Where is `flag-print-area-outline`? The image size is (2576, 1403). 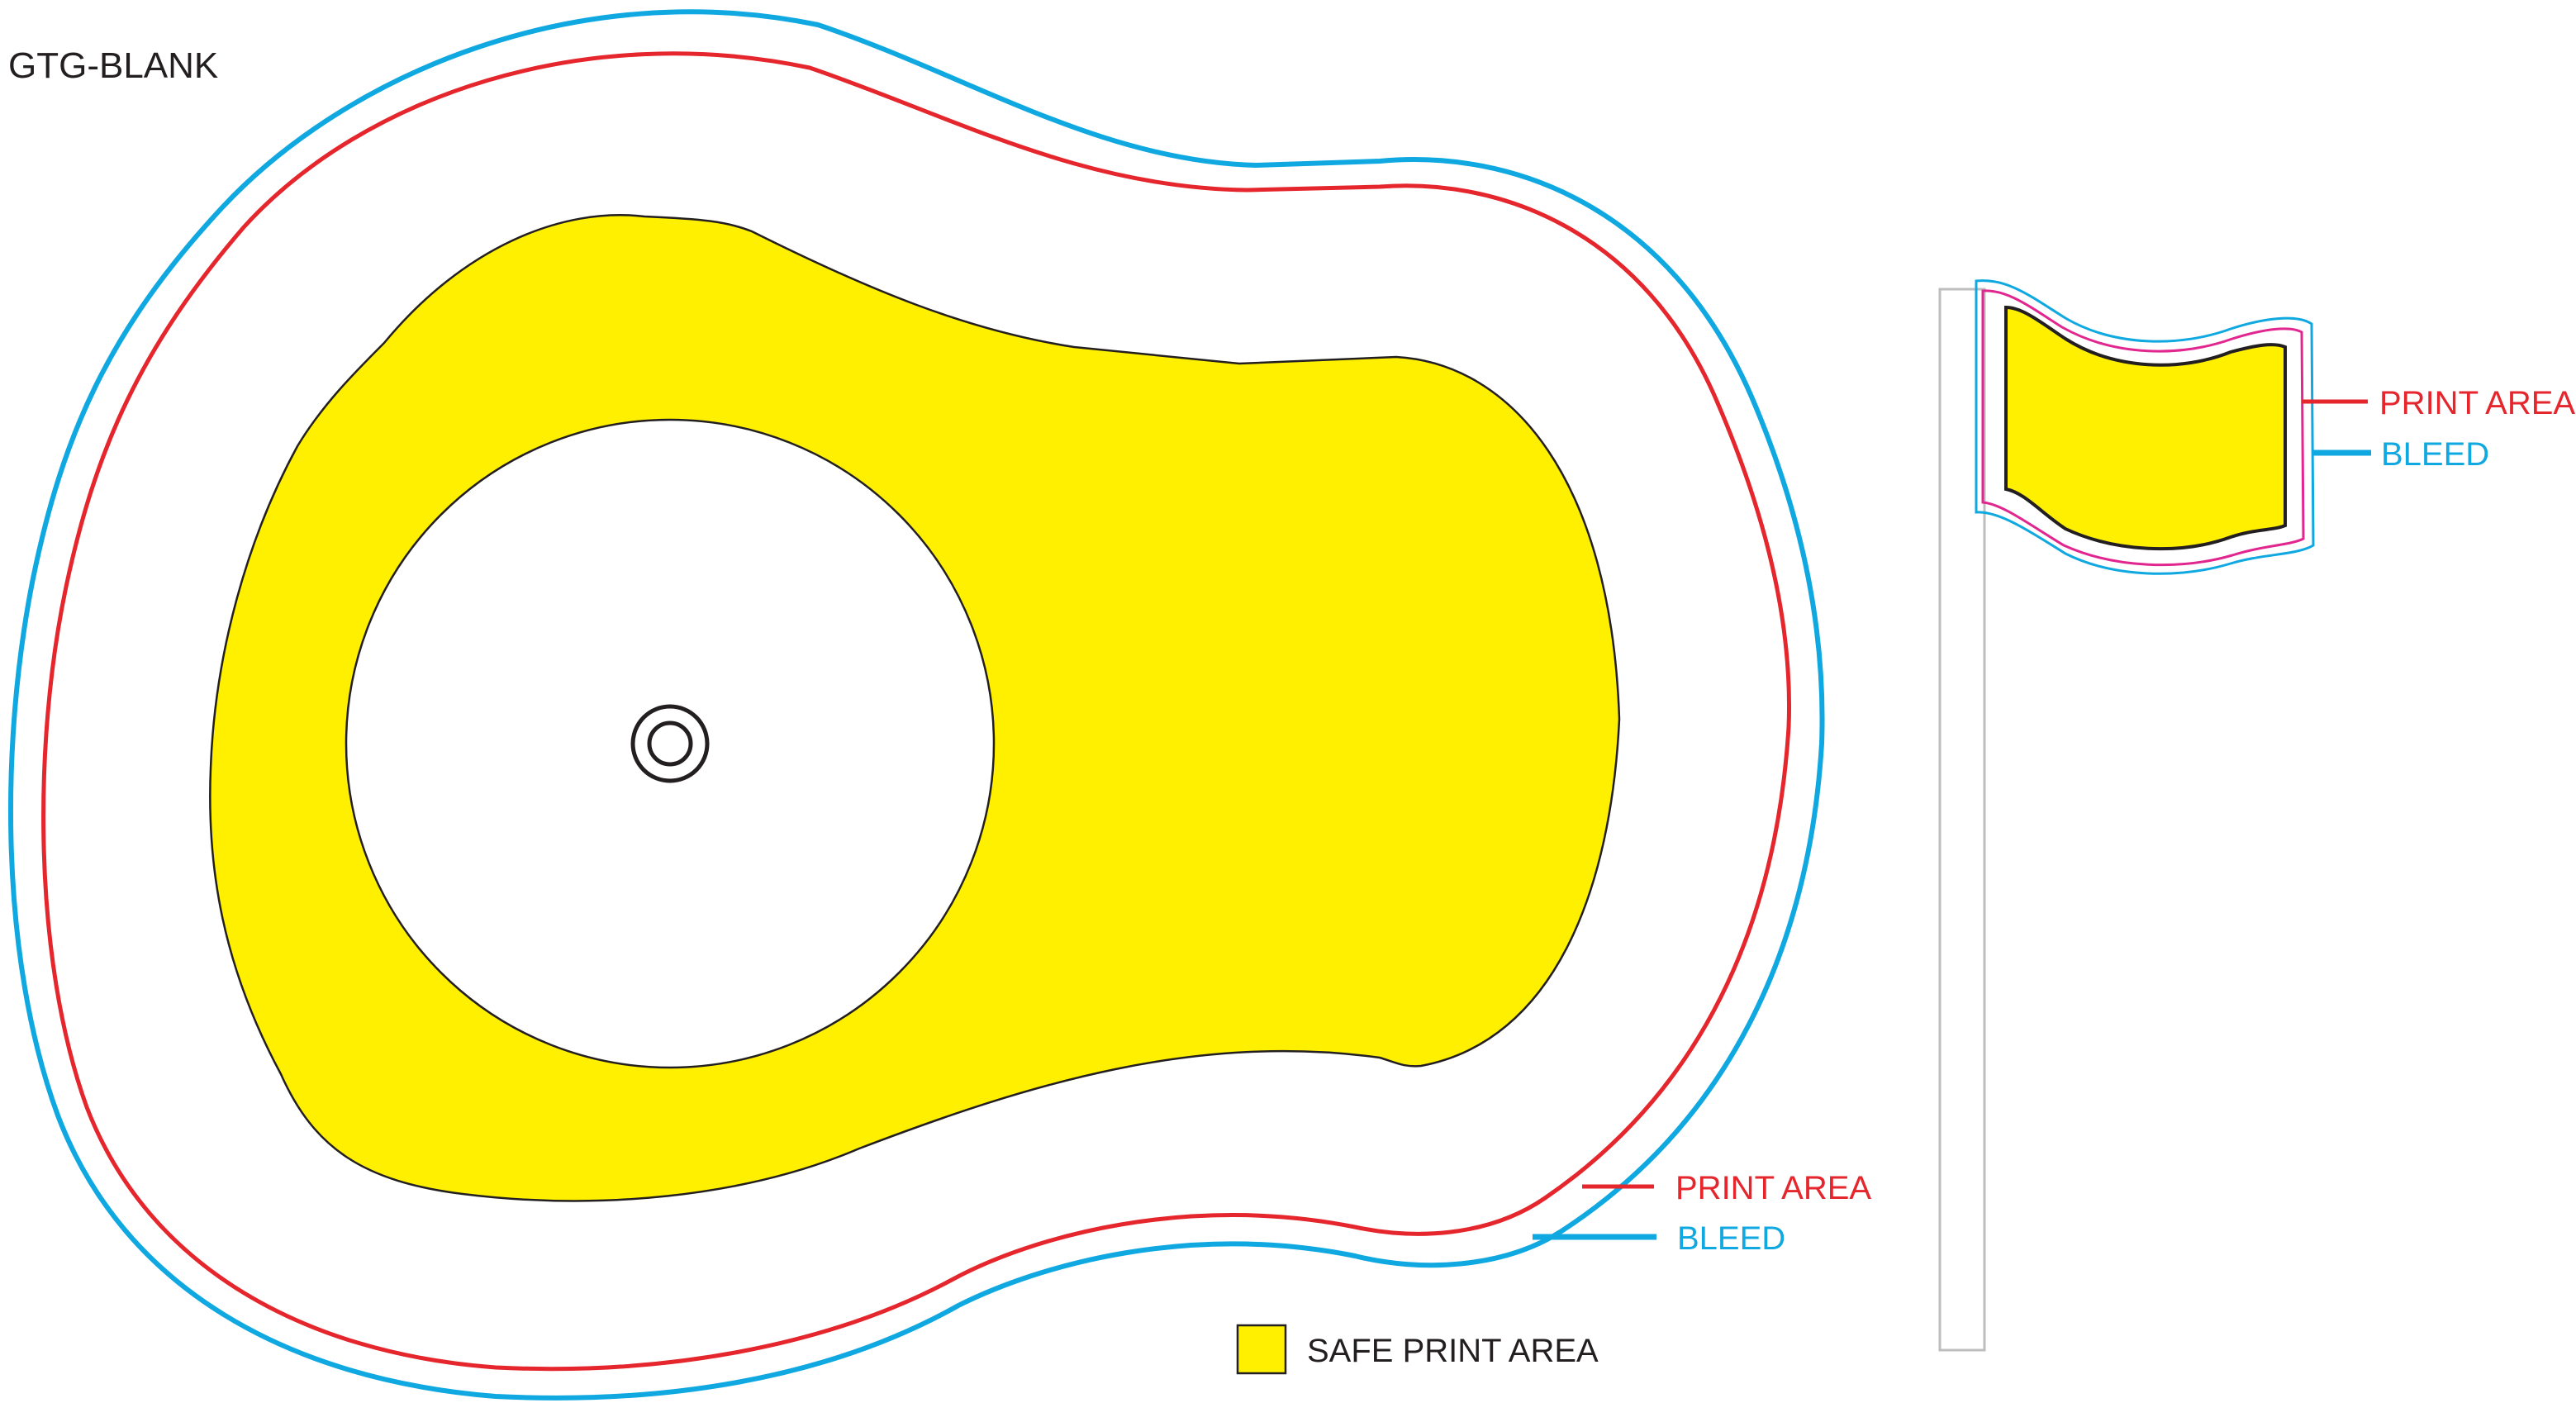
flag-print-area-outline is located at coordinates (2143, 428).